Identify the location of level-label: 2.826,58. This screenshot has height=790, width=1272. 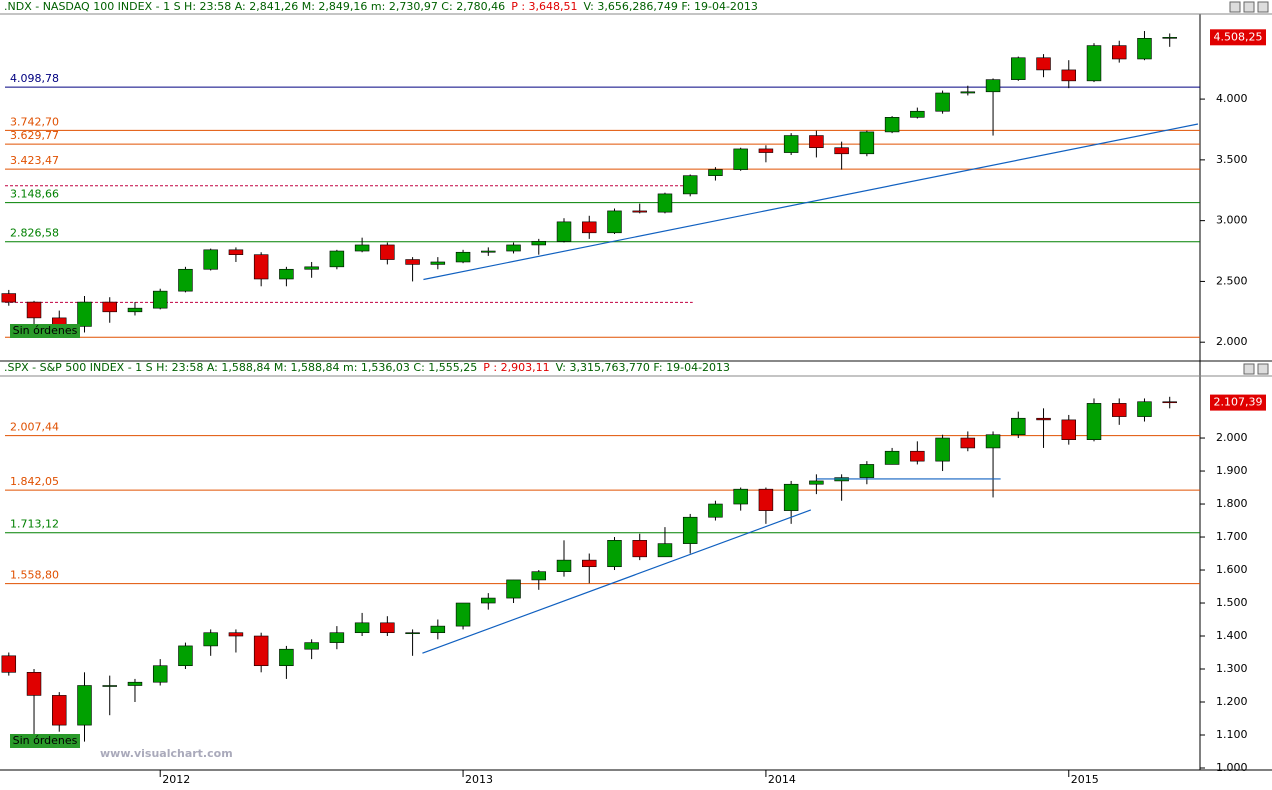
(34, 233).